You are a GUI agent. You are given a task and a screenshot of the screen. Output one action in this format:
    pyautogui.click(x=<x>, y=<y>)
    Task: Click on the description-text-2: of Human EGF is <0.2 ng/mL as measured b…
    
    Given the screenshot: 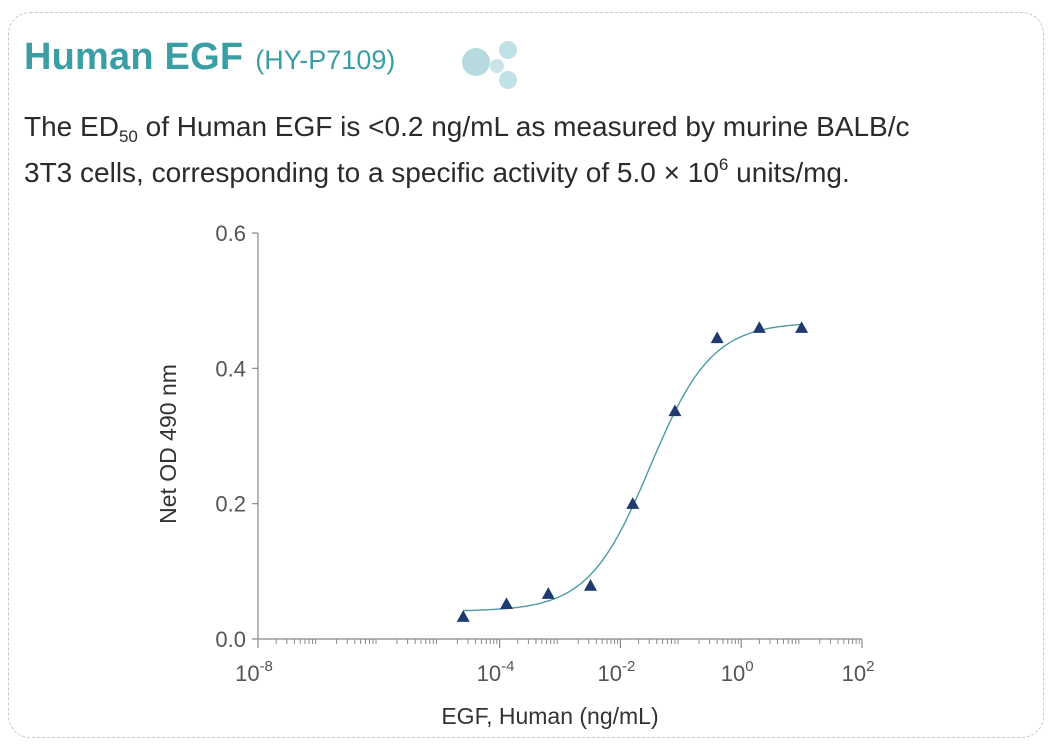 What is the action you would take?
    pyautogui.click(x=523, y=126)
    